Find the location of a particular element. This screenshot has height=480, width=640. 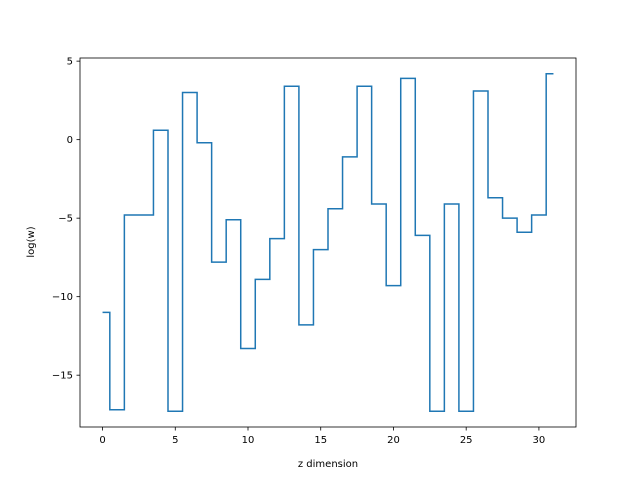

y-axis: −15 −10 −5 0 5 is located at coordinates (66, 219).